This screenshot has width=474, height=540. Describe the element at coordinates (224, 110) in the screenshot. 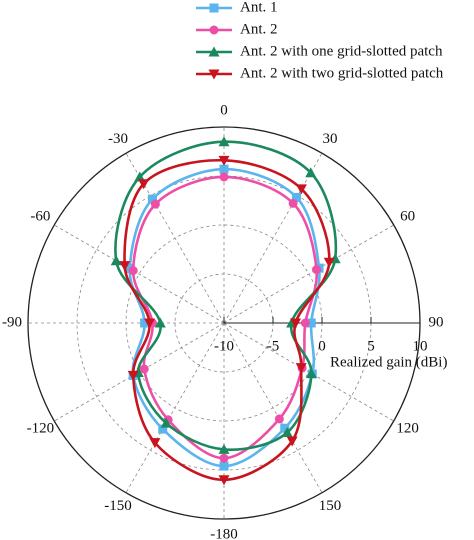

I see `angle-label: 0` at that location.